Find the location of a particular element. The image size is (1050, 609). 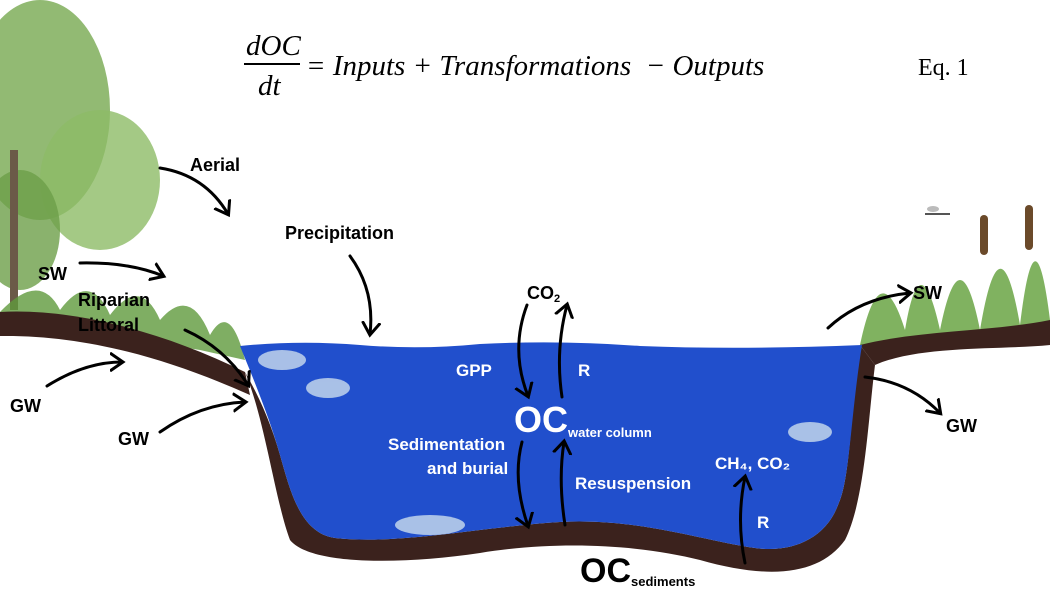

label-r-water: R is located at coordinates (584, 370).